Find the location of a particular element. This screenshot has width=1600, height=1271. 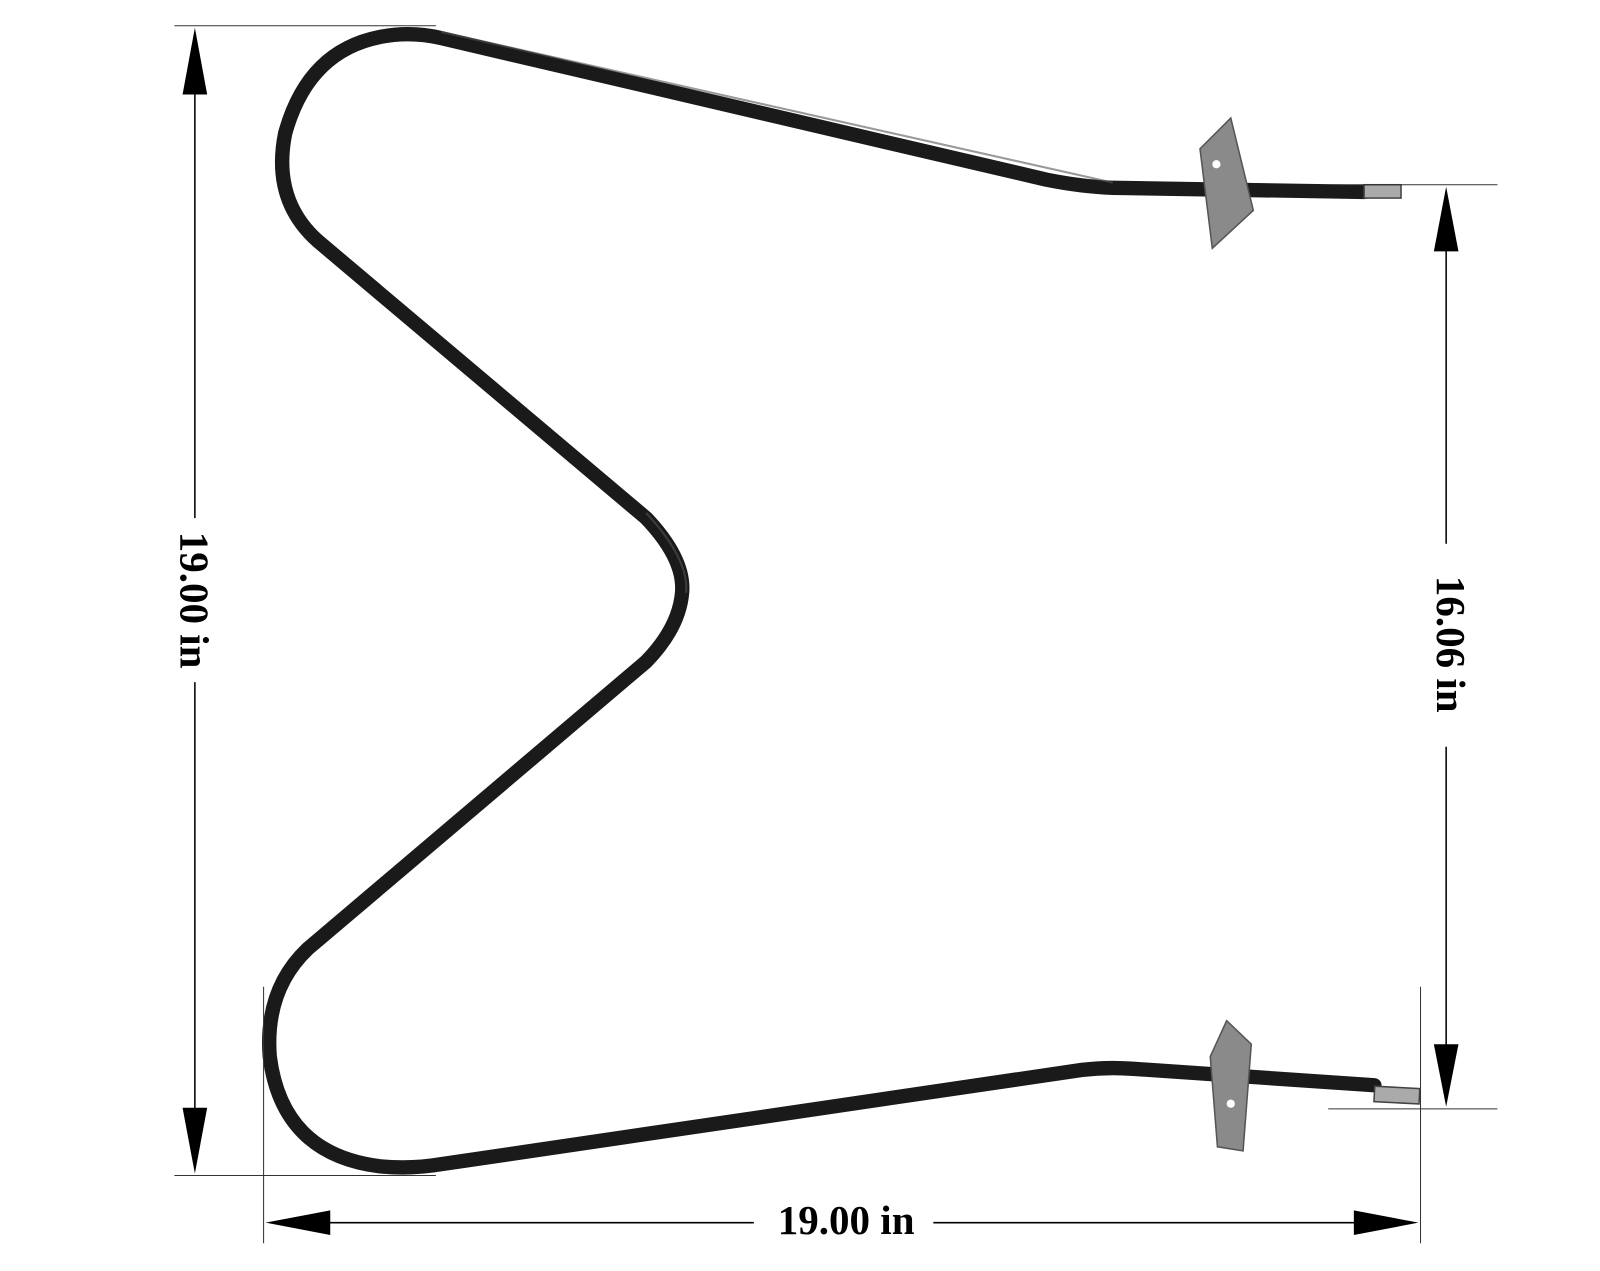

height-label: 19.00 in is located at coordinates (194, 600).